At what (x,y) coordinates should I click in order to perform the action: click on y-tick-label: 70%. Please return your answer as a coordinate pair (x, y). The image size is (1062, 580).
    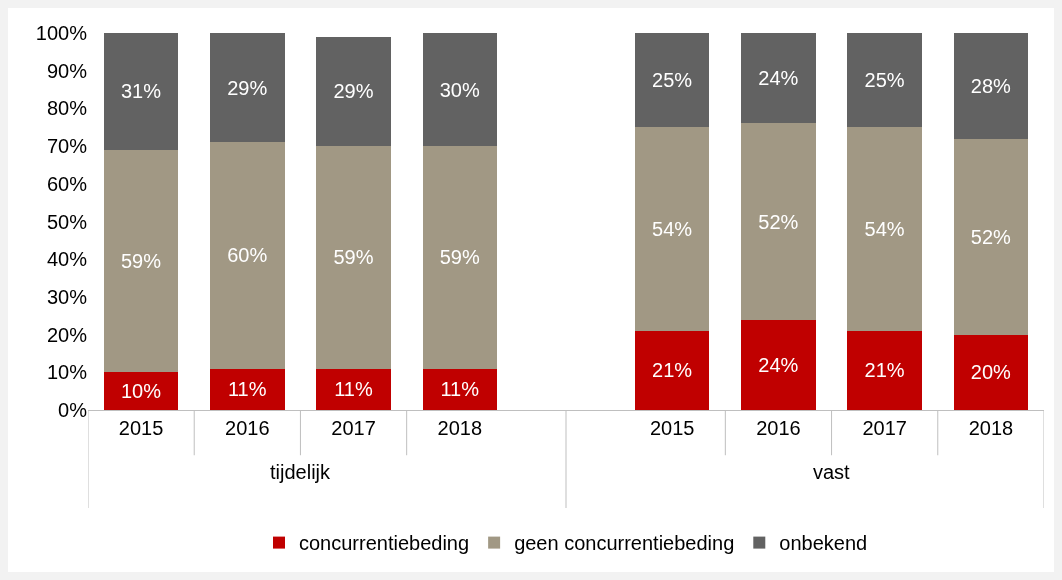
    Looking at the image, I should click on (67, 146).